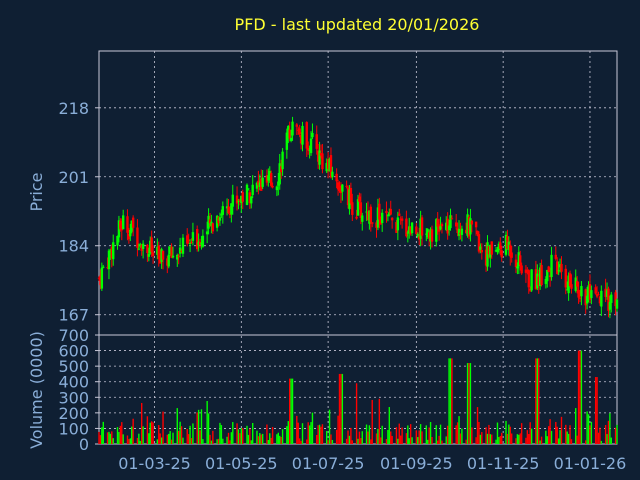 The width and height of the screenshot is (640, 480). What do you see at coordinates (357, 24) in the screenshot?
I see `chart-title: PFD - last updated 20/01/2026` at bounding box center [357, 24].